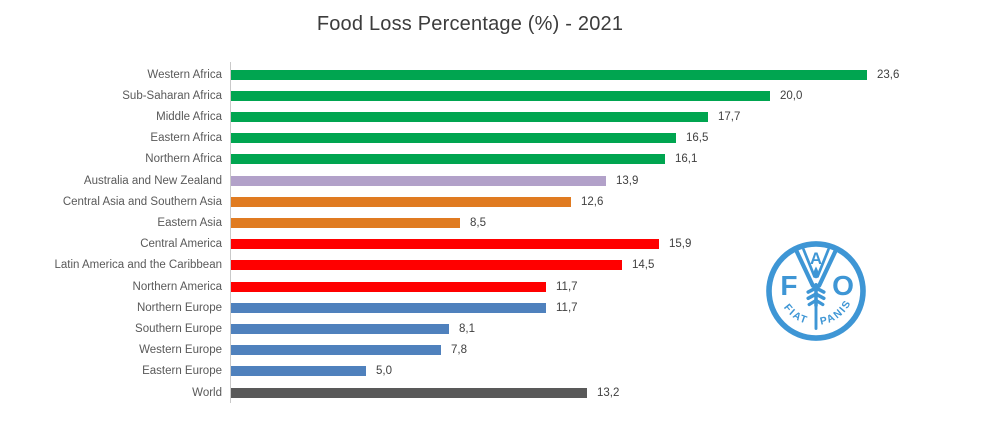 This screenshot has width=995, height=433. Describe the element at coordinates (729, 116) in the screenshot. I see `value-label: 17,7` at that location.